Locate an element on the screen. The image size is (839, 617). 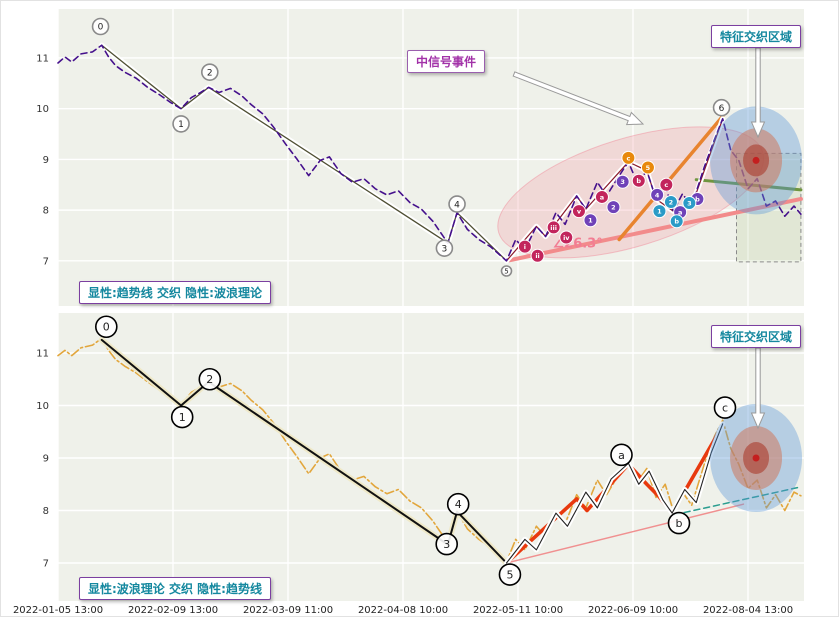
trendline-orange is located at coordinates (671, 178).